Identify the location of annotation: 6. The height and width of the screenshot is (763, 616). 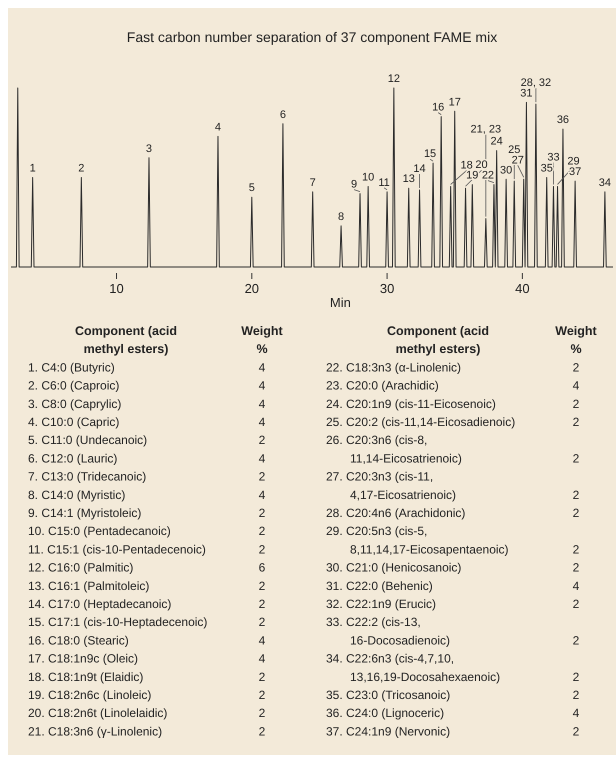
(283, 114).